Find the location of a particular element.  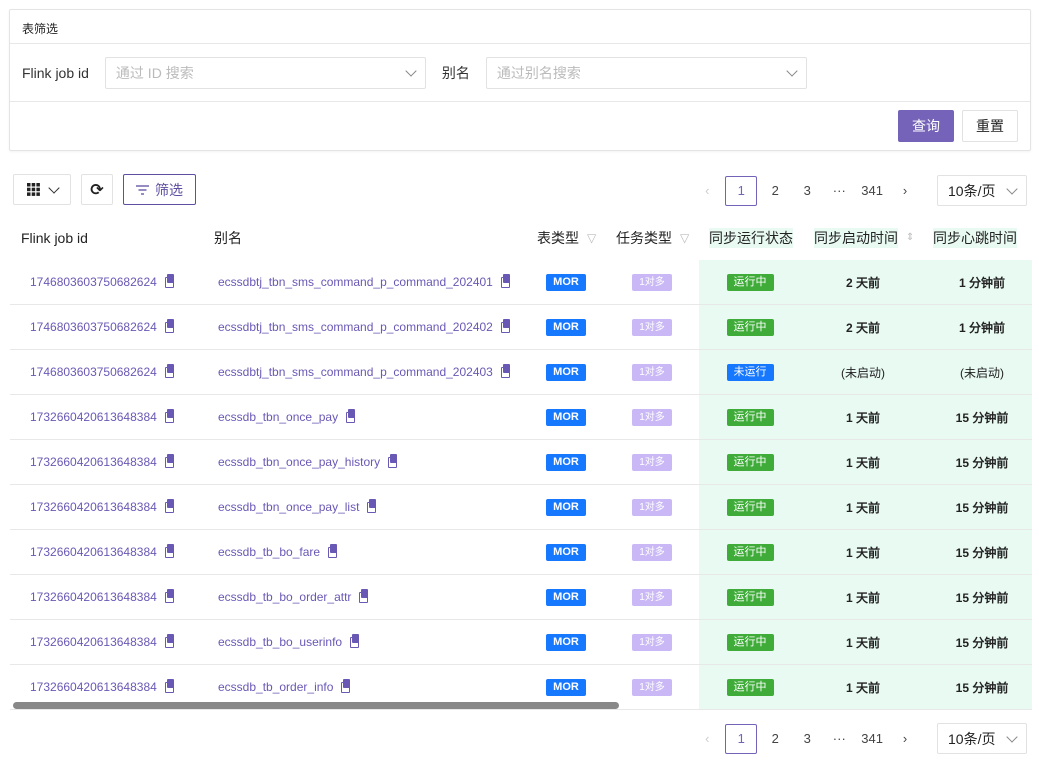

sort-icon: ⇕ is located at coordinates (910, 237).